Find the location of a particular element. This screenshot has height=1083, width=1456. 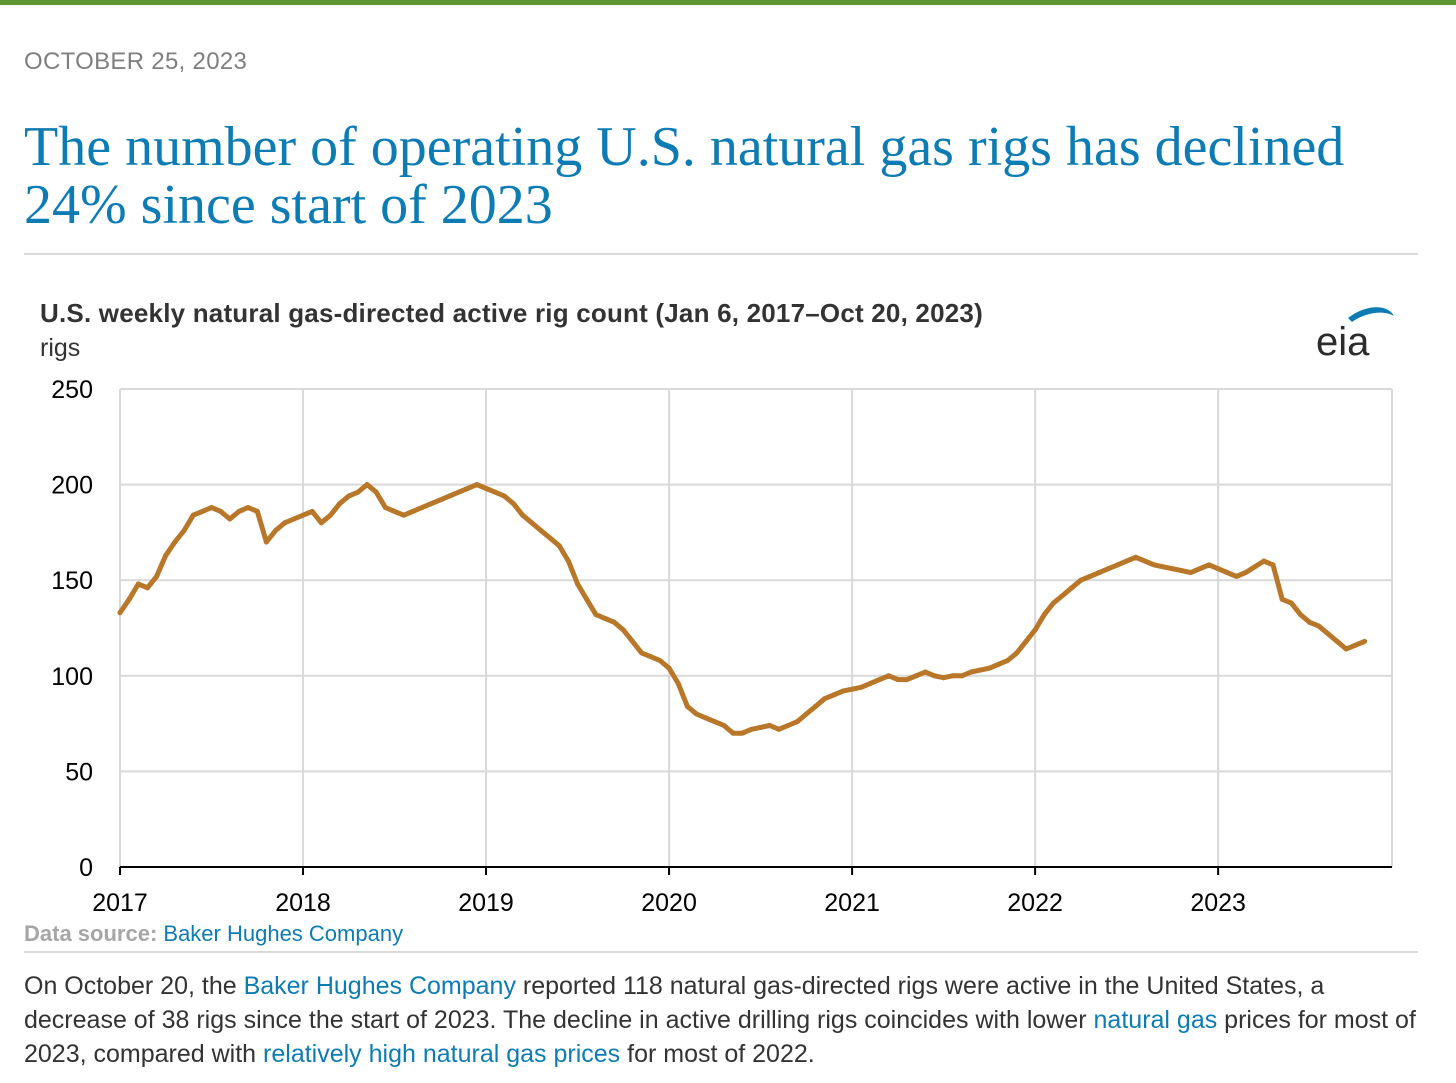

eia-logo-text: eia is located at coordinates (1343, 342).